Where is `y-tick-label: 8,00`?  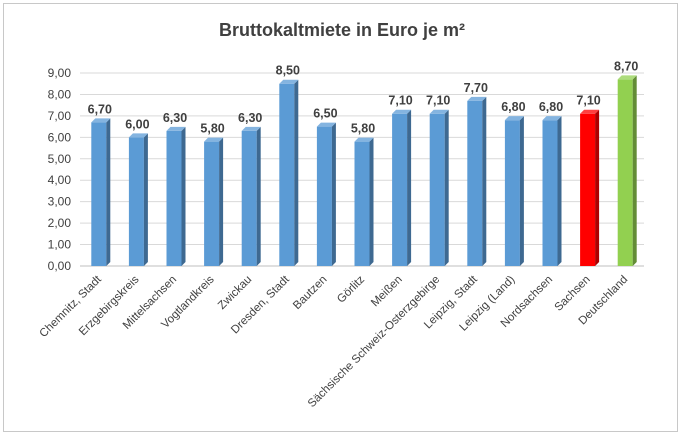 y-tick-label: 8,00 is located at coordinates (60, 94).